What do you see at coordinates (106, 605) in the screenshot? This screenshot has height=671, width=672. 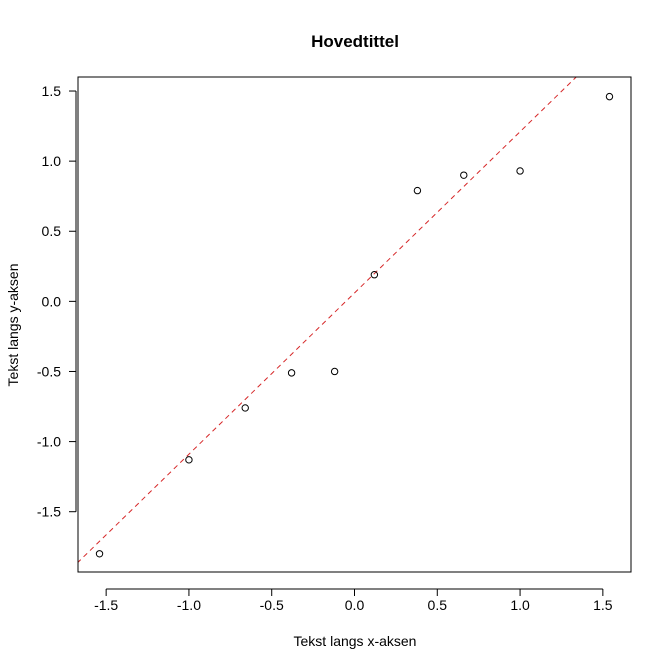 I see `x-tick-label-0: -1.5` at bounding box center [106, 605].